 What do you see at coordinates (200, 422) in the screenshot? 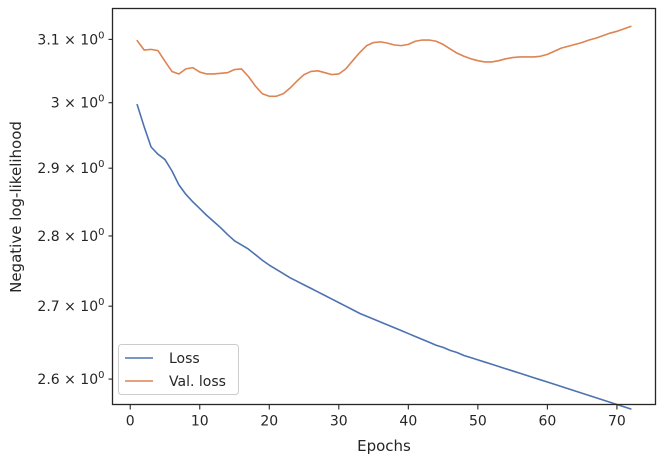
I see `x-tick-label: 10` at bounding box center [200, 422].